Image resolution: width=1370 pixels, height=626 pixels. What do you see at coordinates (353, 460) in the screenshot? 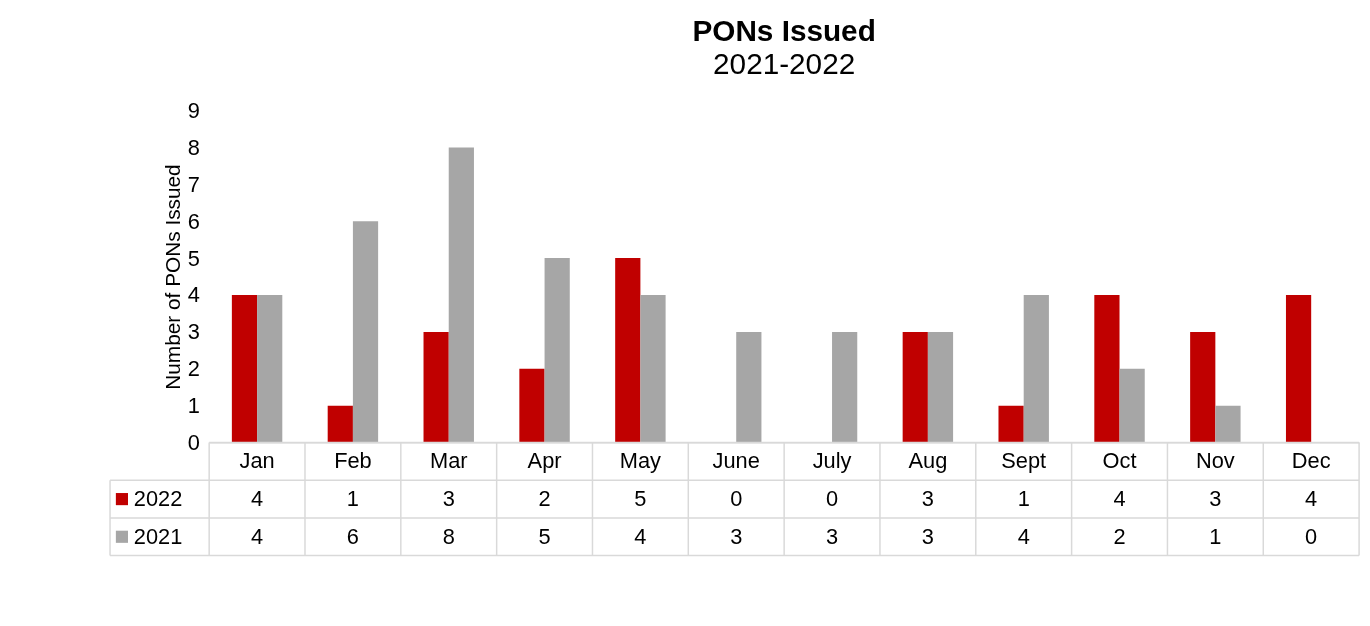
I see `x-tick-label: Feb` at bounding box center [353, 460].